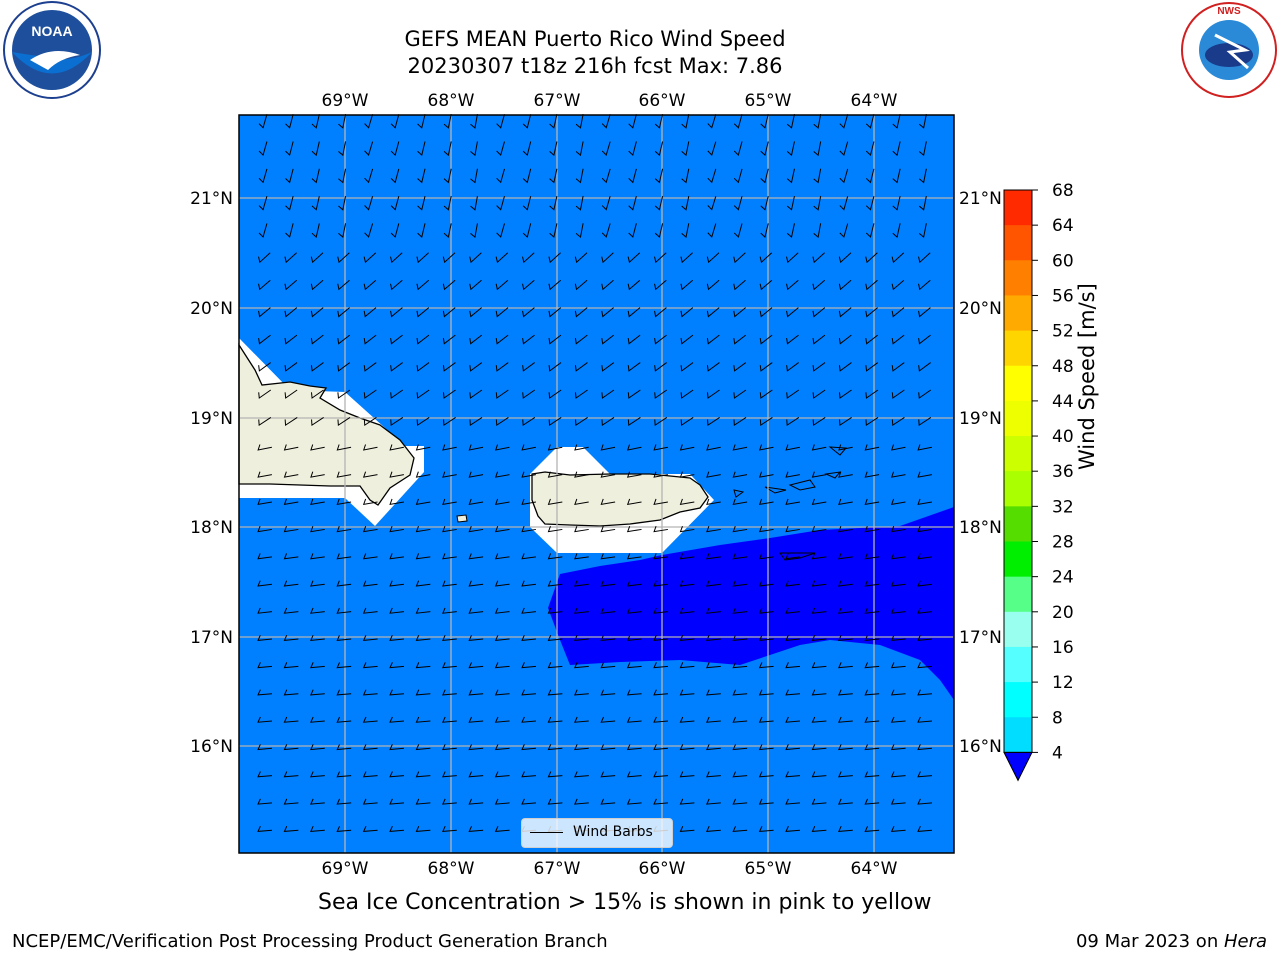 The width and height of the screenshot is (1280, 960). I want to click on colorbar-extend-arrow, so click(1018, 766).